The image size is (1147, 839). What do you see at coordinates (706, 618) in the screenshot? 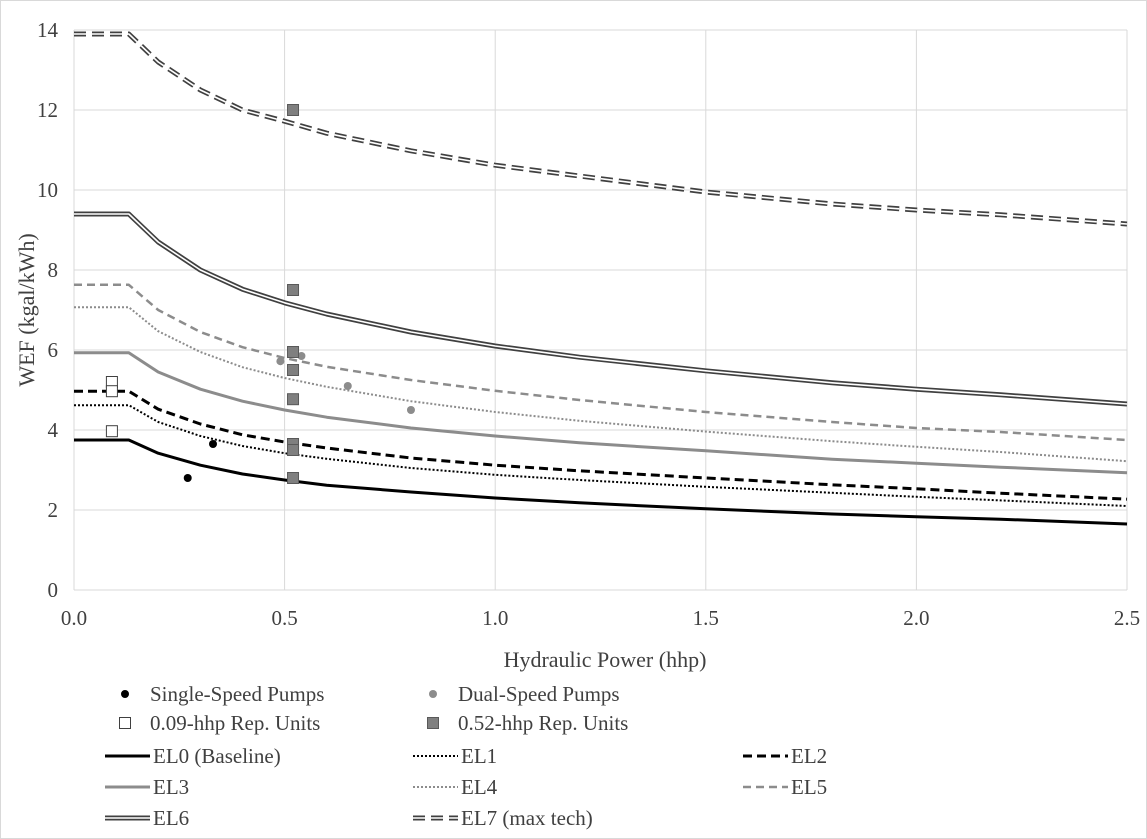
I see `x-tick-label: 1.5` at bounding box center [706, 618].